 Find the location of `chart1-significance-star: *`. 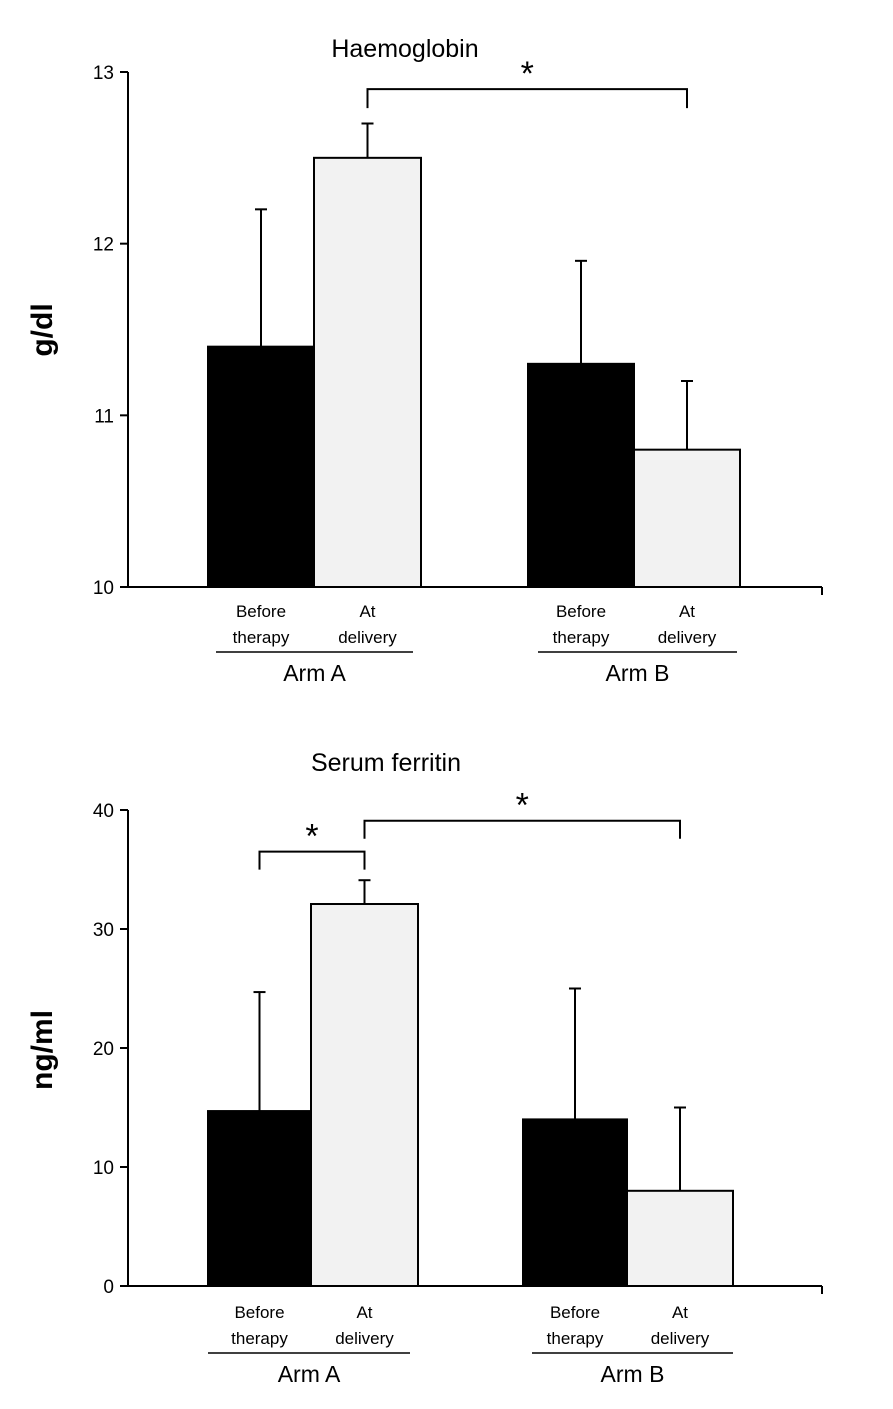

chart1-significance-star: * is located at coordinates (527, 74).